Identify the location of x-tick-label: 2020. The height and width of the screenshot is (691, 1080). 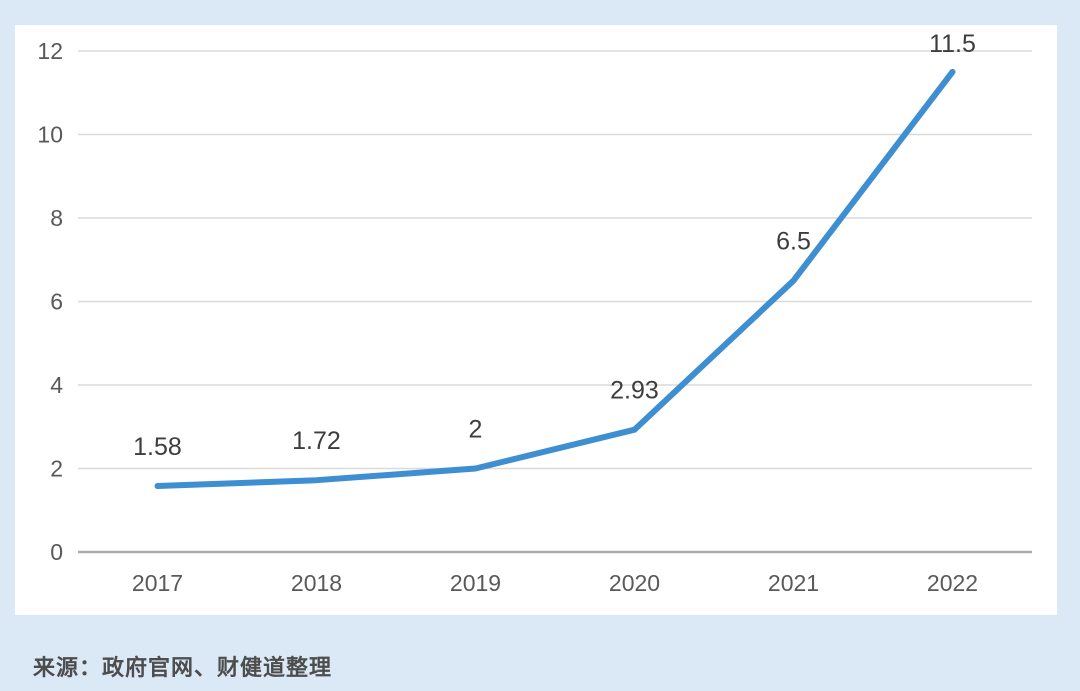
(634, 583).